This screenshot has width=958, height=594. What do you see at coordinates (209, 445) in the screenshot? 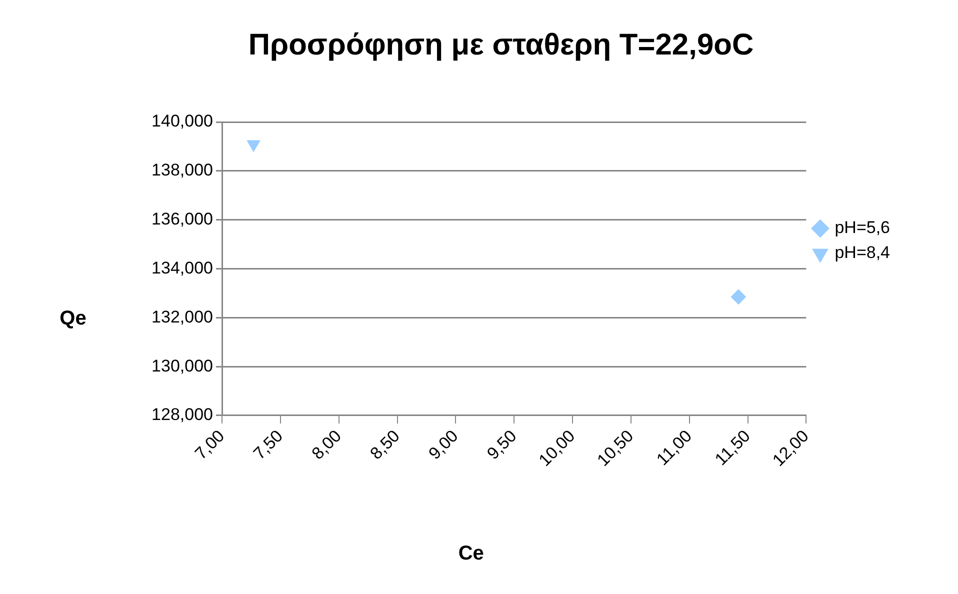
I see `x-tick-label: 7,00` at bounding box center [209, 445].